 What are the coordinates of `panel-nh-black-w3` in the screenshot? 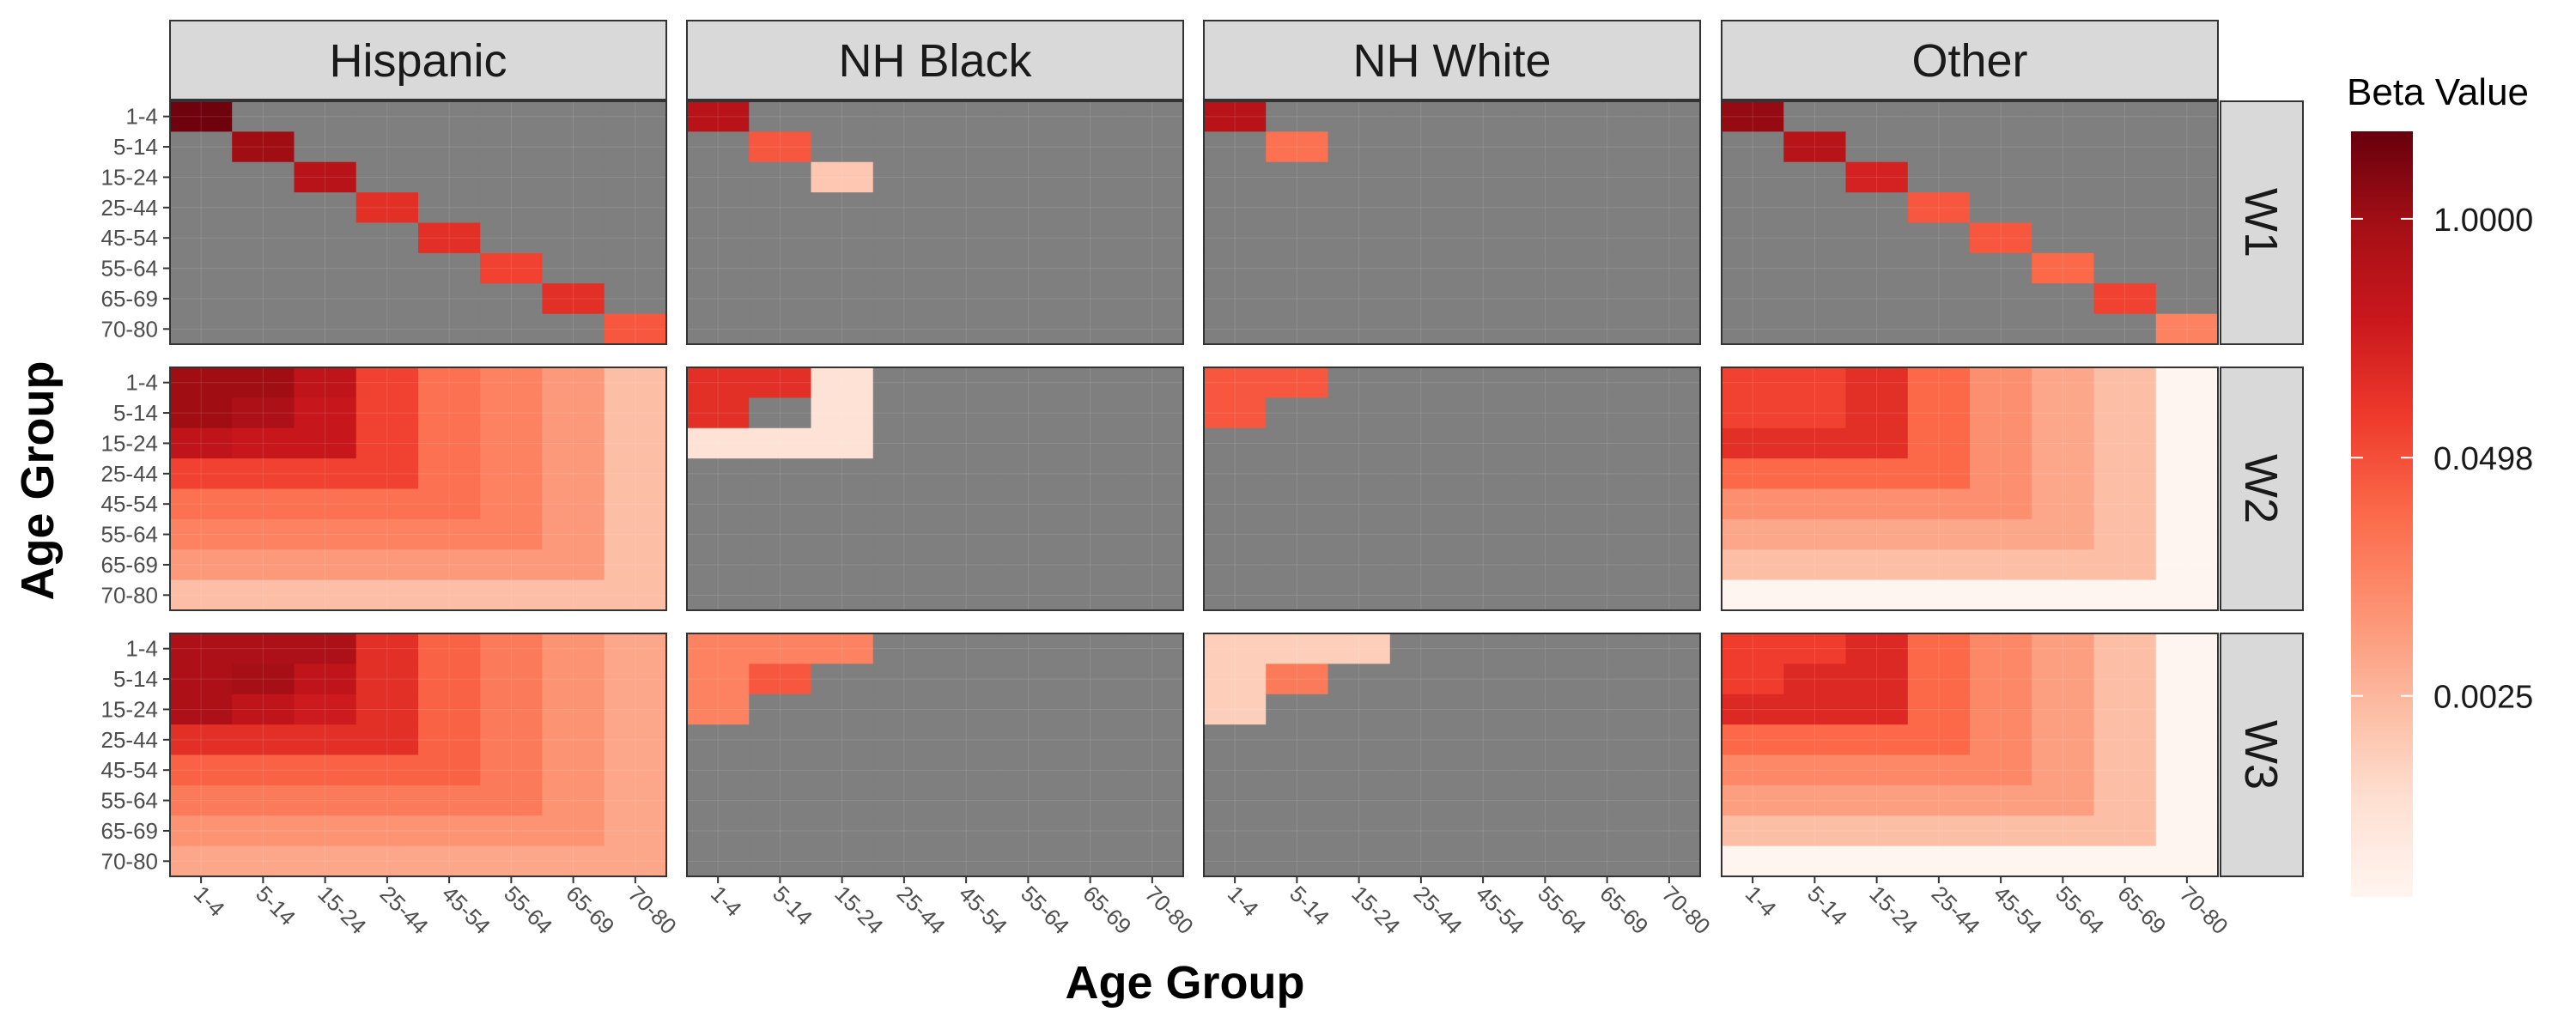 It's located at (935, 755).